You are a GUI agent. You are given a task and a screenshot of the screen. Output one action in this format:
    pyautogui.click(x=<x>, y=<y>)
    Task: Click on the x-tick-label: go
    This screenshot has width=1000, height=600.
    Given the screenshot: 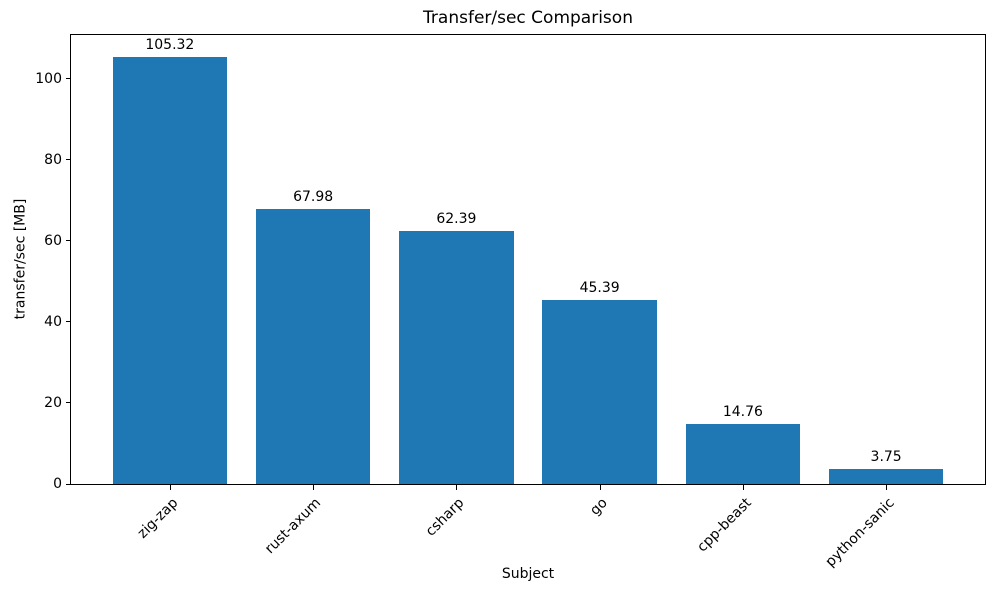 What is the action you would take?
    pyautogui.click(x=599, y=507)
    